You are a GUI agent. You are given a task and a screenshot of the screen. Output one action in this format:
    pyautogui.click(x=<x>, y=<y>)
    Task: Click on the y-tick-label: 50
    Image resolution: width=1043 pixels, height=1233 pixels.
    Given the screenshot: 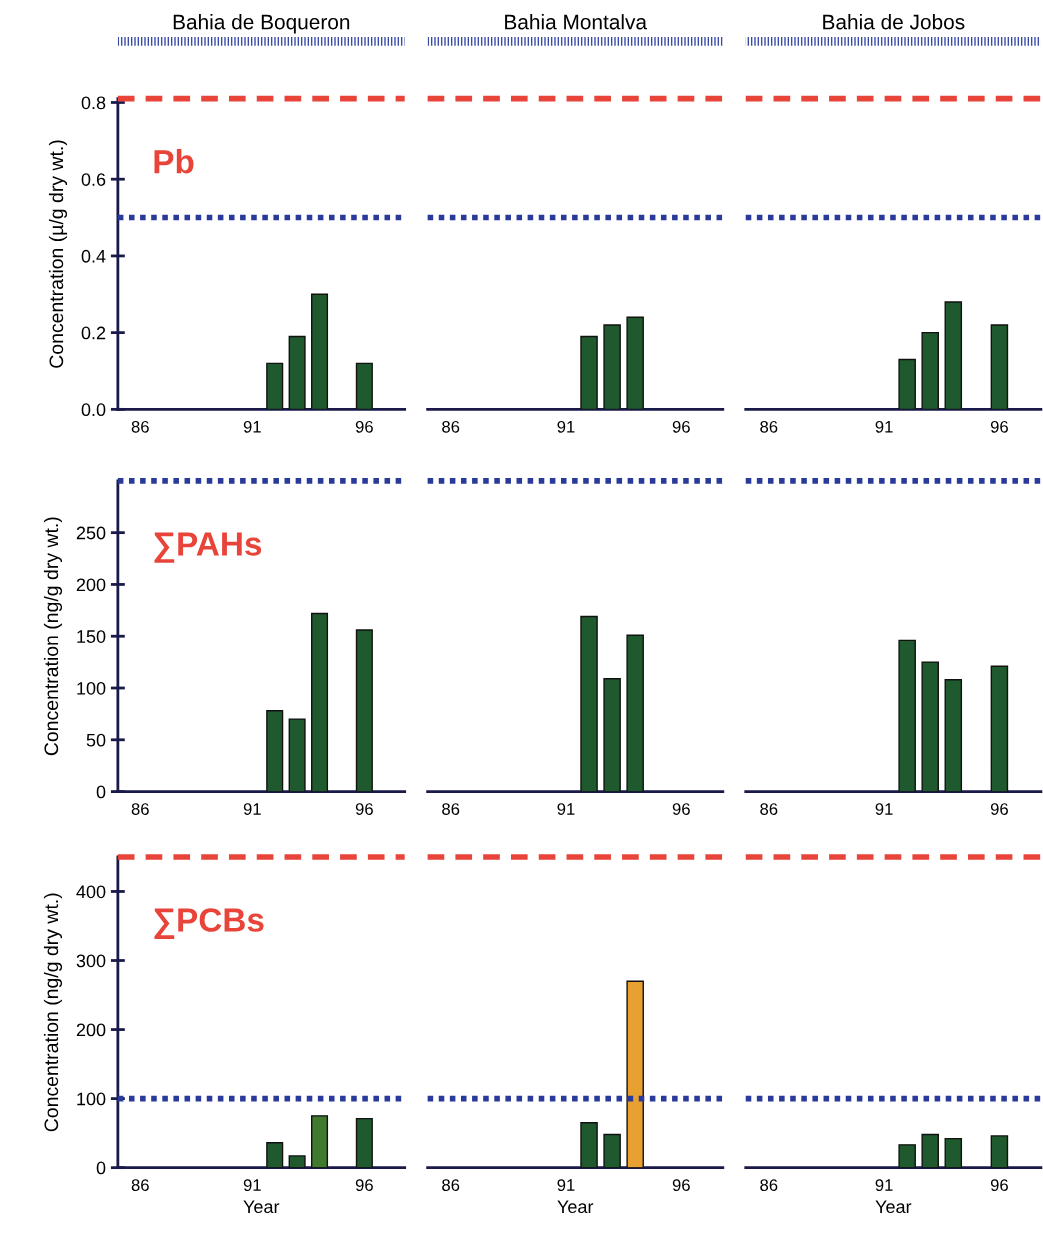 What is the action you would take?
    pyautogui.click(x=96, y=740)
    